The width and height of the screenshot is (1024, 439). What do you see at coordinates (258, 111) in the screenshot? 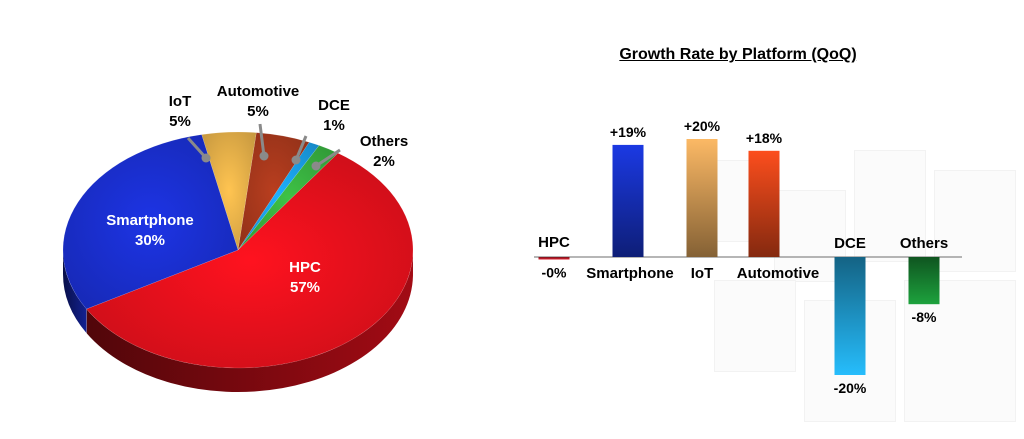
I see `pie-value-automotive: 5%` at bounding box center [258, 111].